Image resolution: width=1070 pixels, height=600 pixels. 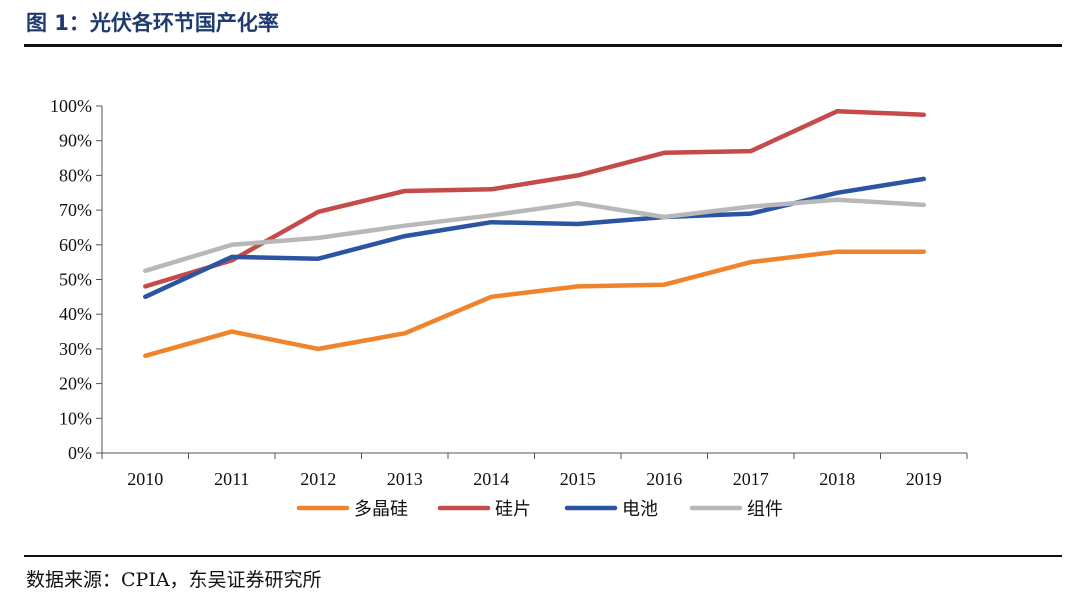 What do you see at coordinates (664, 479) in the screenshot?
I see `x-tick-label: 2016` at bounding box center [664, 479].